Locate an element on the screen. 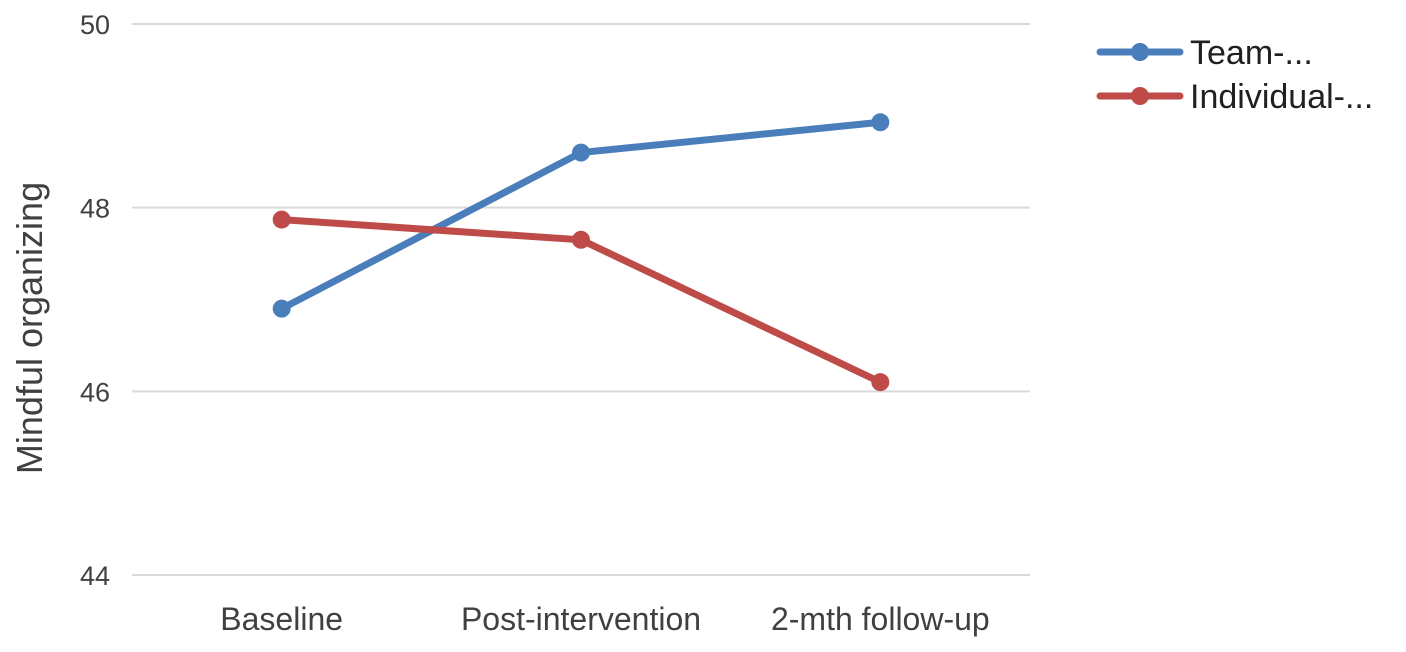  x-axis-ticks: Baseline Post-intervention 2-mth follow-up is located at coordinates (604, 619).